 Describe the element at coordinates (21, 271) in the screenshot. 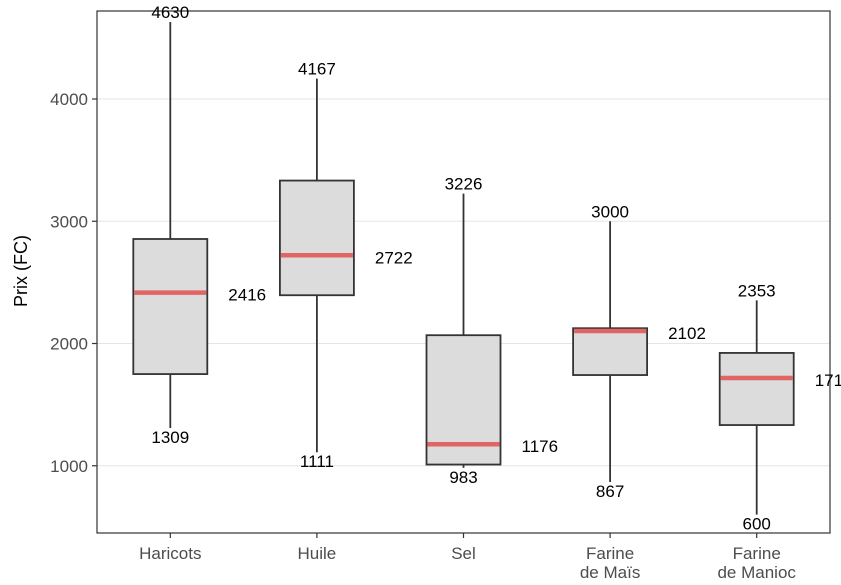

I see `y-axis-title: Prix (FC)` at that location.